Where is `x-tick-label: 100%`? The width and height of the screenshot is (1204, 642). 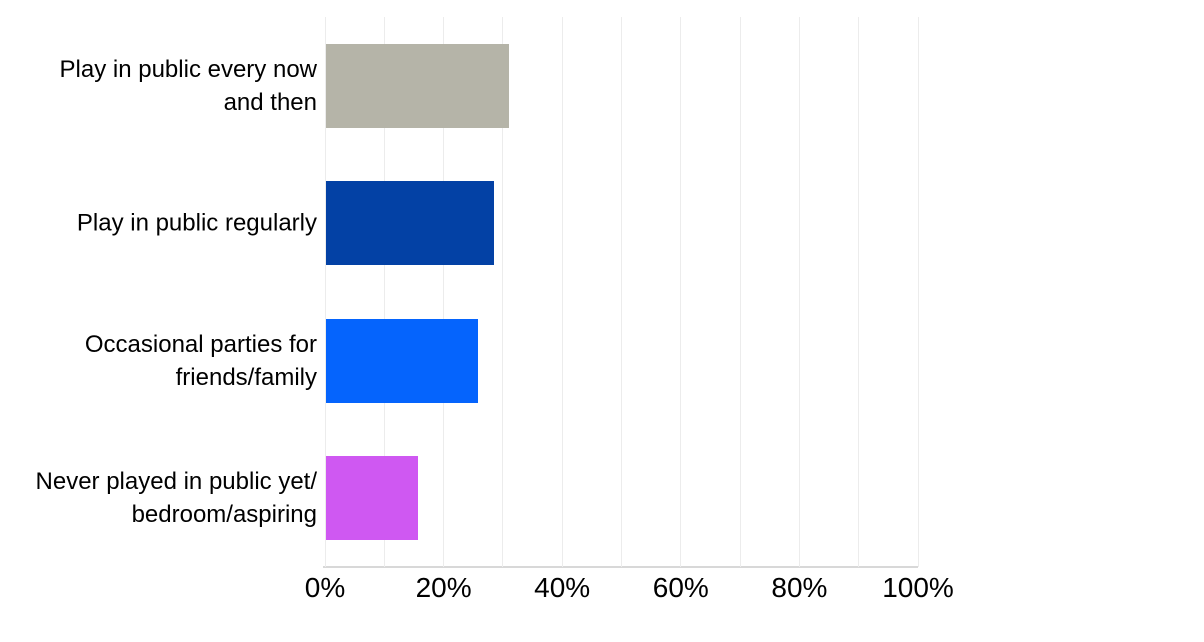
x-tick-label: 100% is located at coordinates (918, 587).